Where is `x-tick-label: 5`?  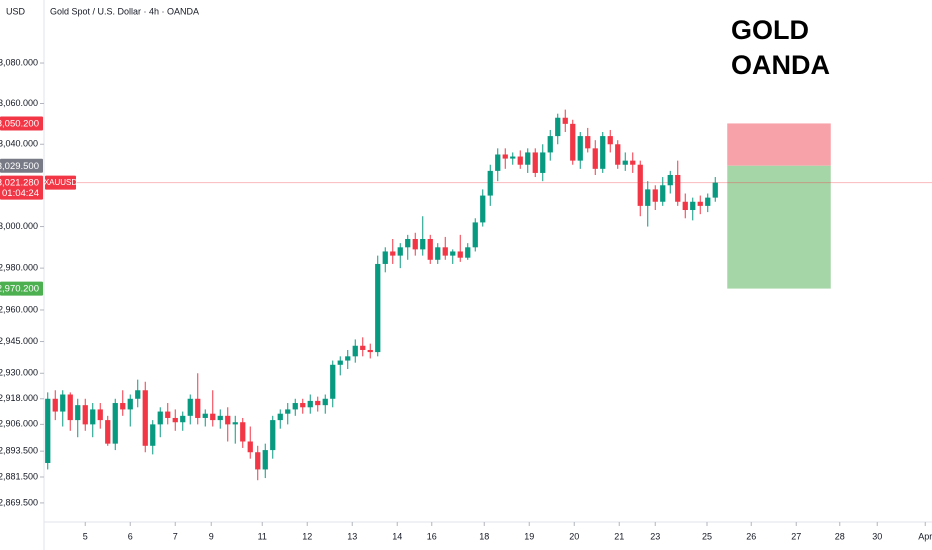
x-tick-label: 5 is located at coordinates (85, 536).